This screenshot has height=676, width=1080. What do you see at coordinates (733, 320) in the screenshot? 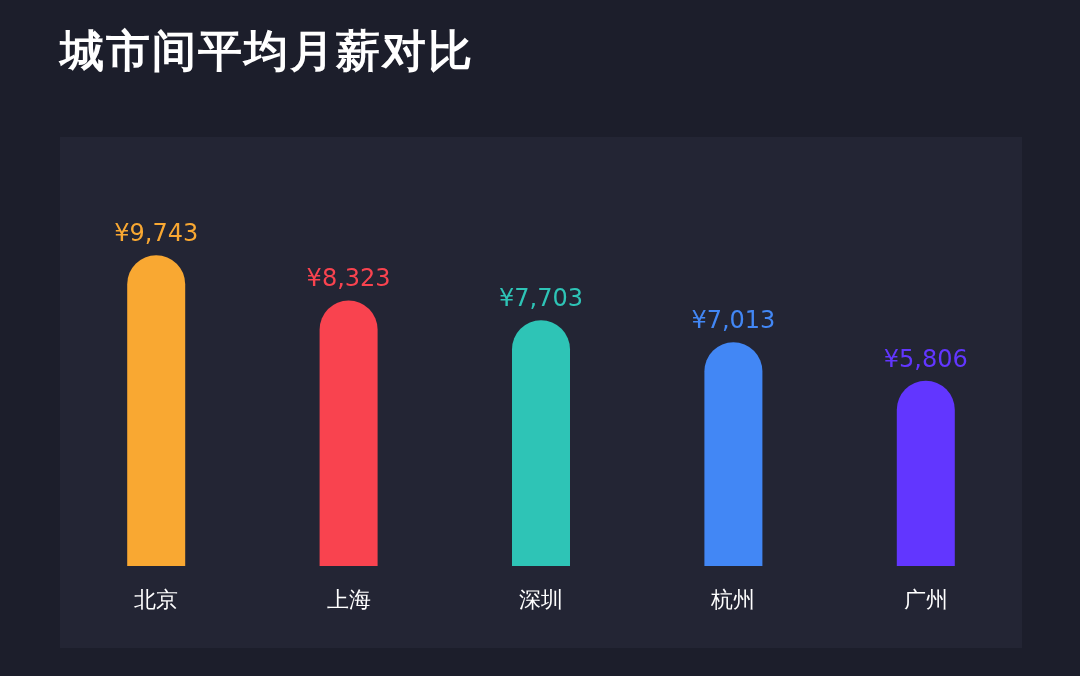
I see `data-label: ¥7,013` at bounding box center [733, 320].